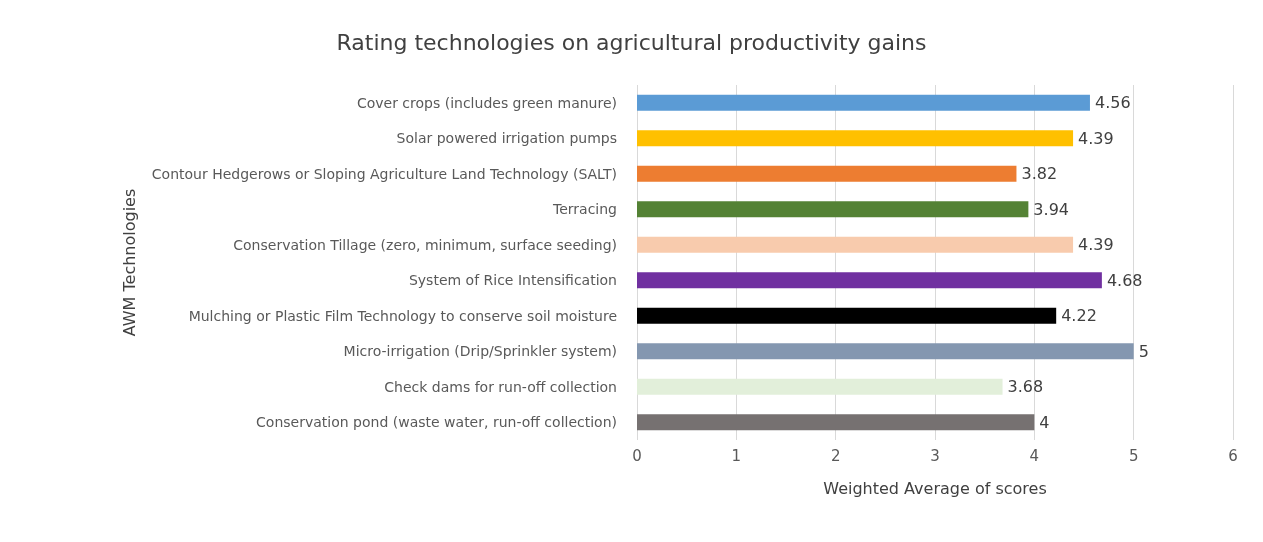 The height and width of the screenshot is (542, 1263). I want to click on data-label: 3.94, so click(1051, 209).